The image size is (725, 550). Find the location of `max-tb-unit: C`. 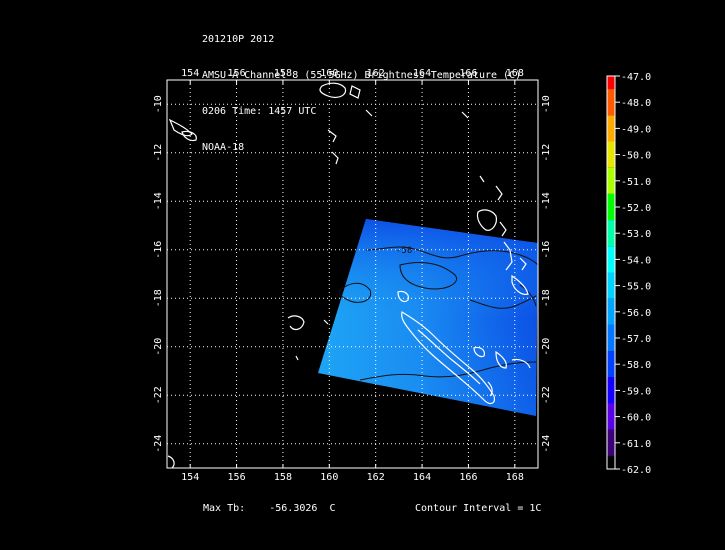

max-tb-unit: C is located at coordinates (332, 508).